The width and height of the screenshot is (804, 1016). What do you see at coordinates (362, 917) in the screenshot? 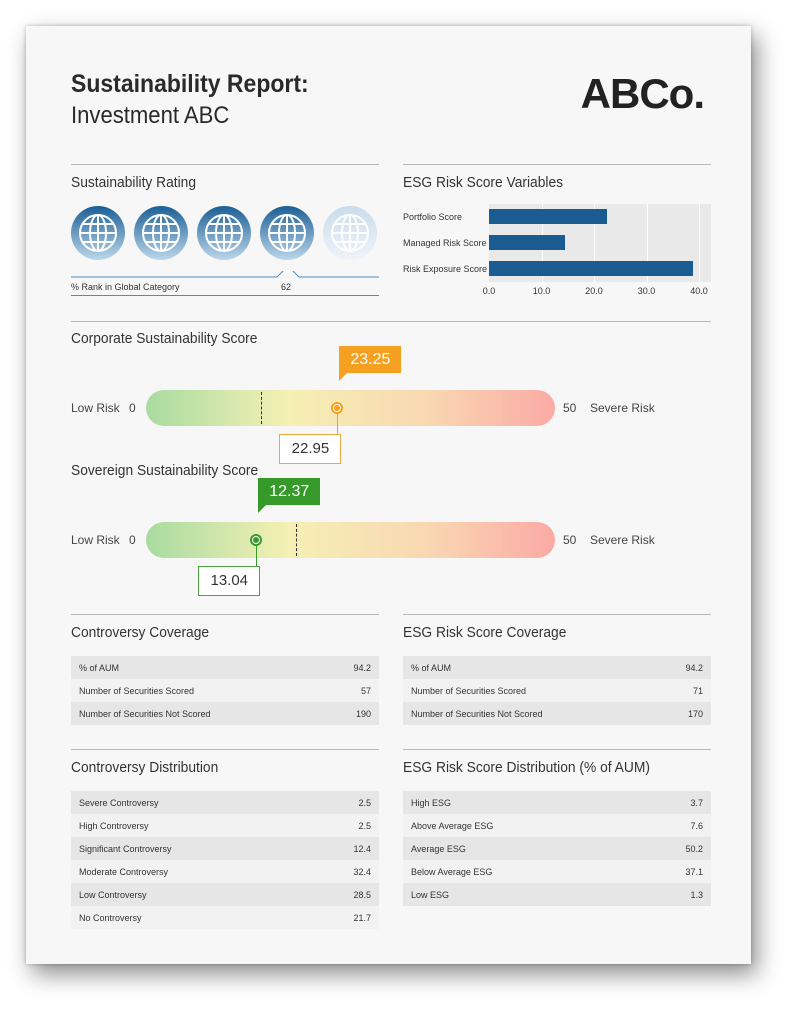
I see `row-value: 21.7` at bounding box center [362, 917].